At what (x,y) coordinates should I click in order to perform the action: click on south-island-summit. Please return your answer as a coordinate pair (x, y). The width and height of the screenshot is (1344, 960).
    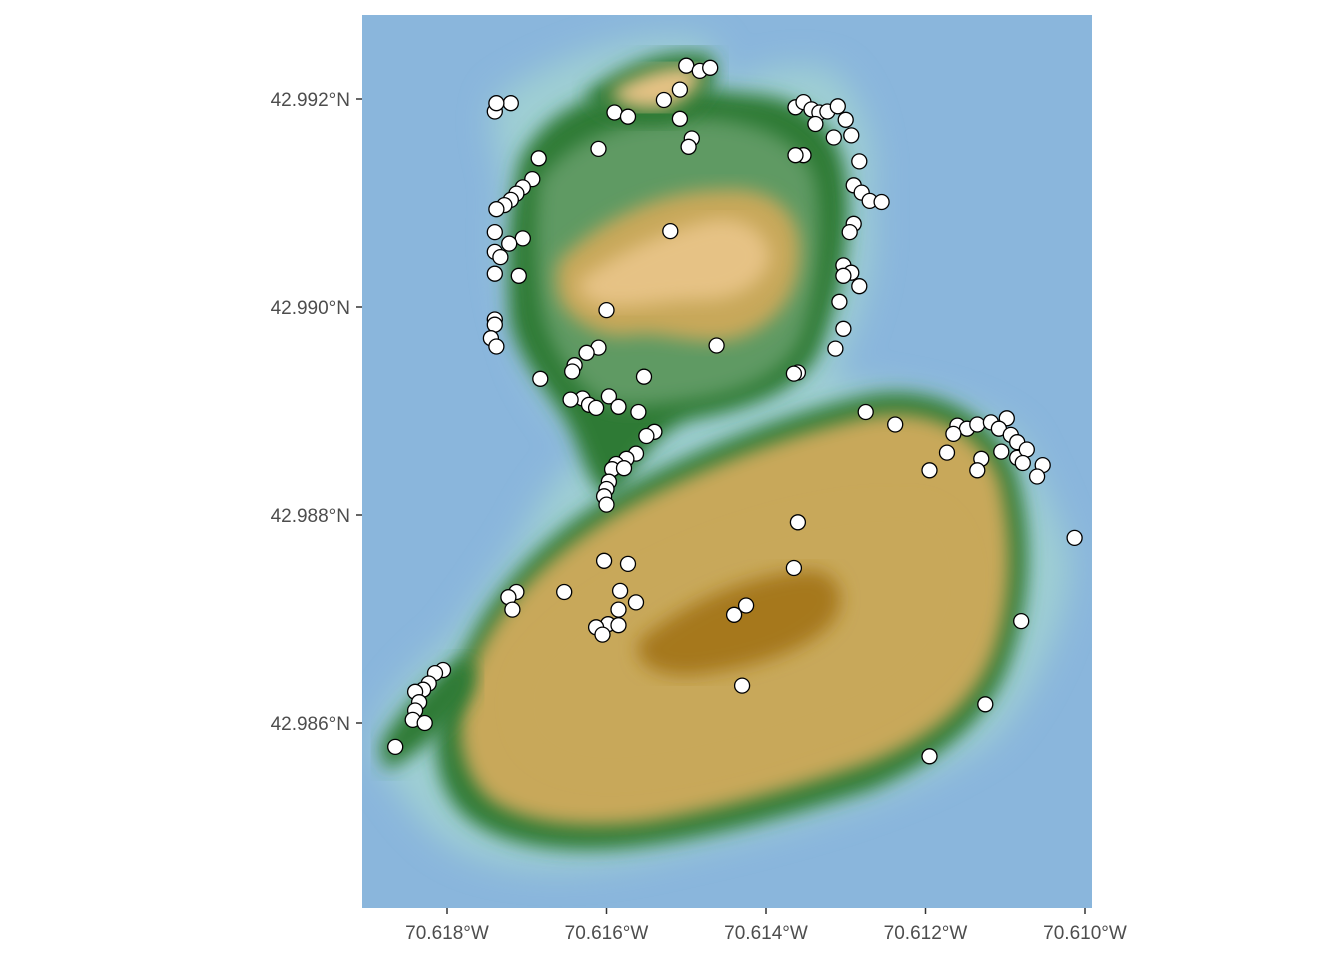
    Looking at the image, I should click on (739, 623).